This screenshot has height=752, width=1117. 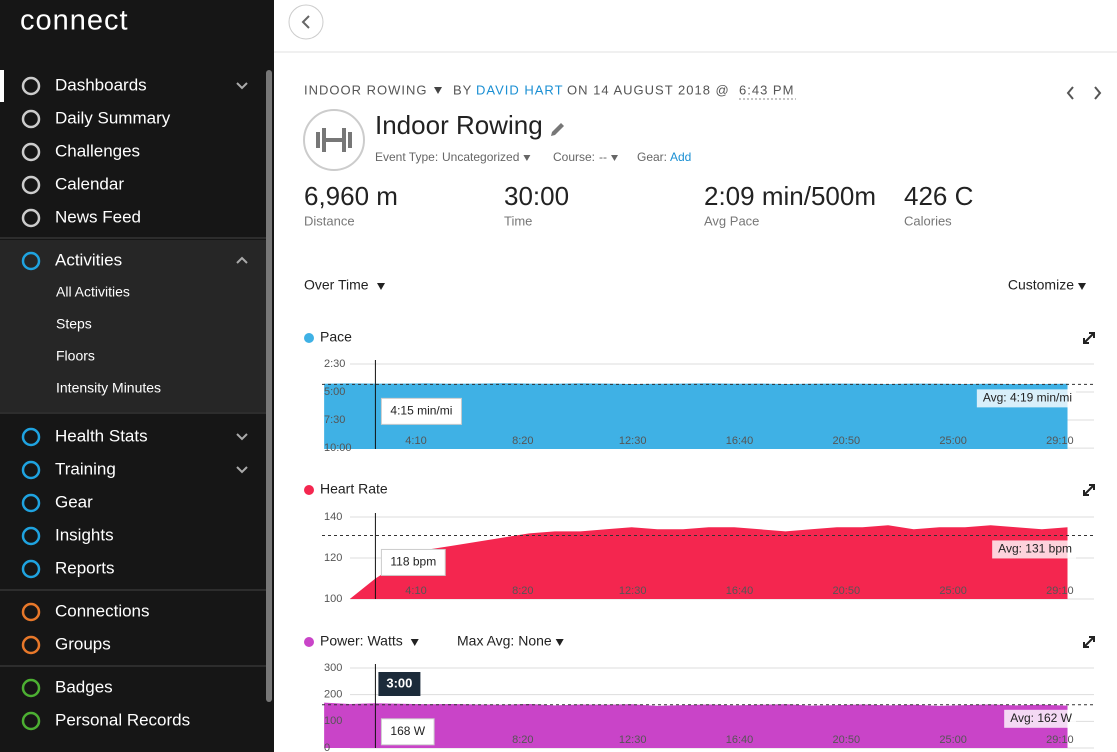 I want to click on stat-value: 30:00, so click(x=536, y=196).